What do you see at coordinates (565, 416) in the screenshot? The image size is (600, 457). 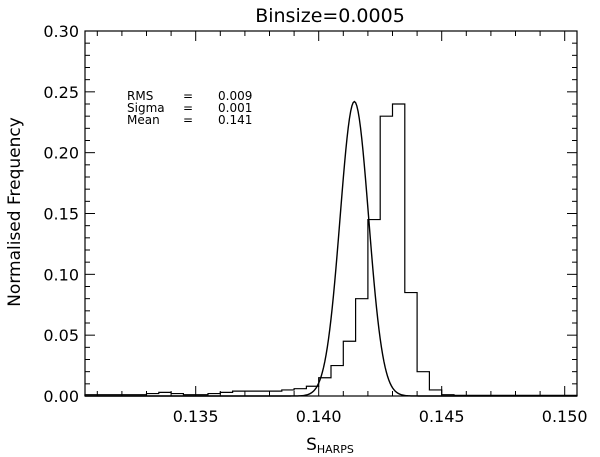 I see `x-tick-label: 0.150` at bounding box center [565, 416].